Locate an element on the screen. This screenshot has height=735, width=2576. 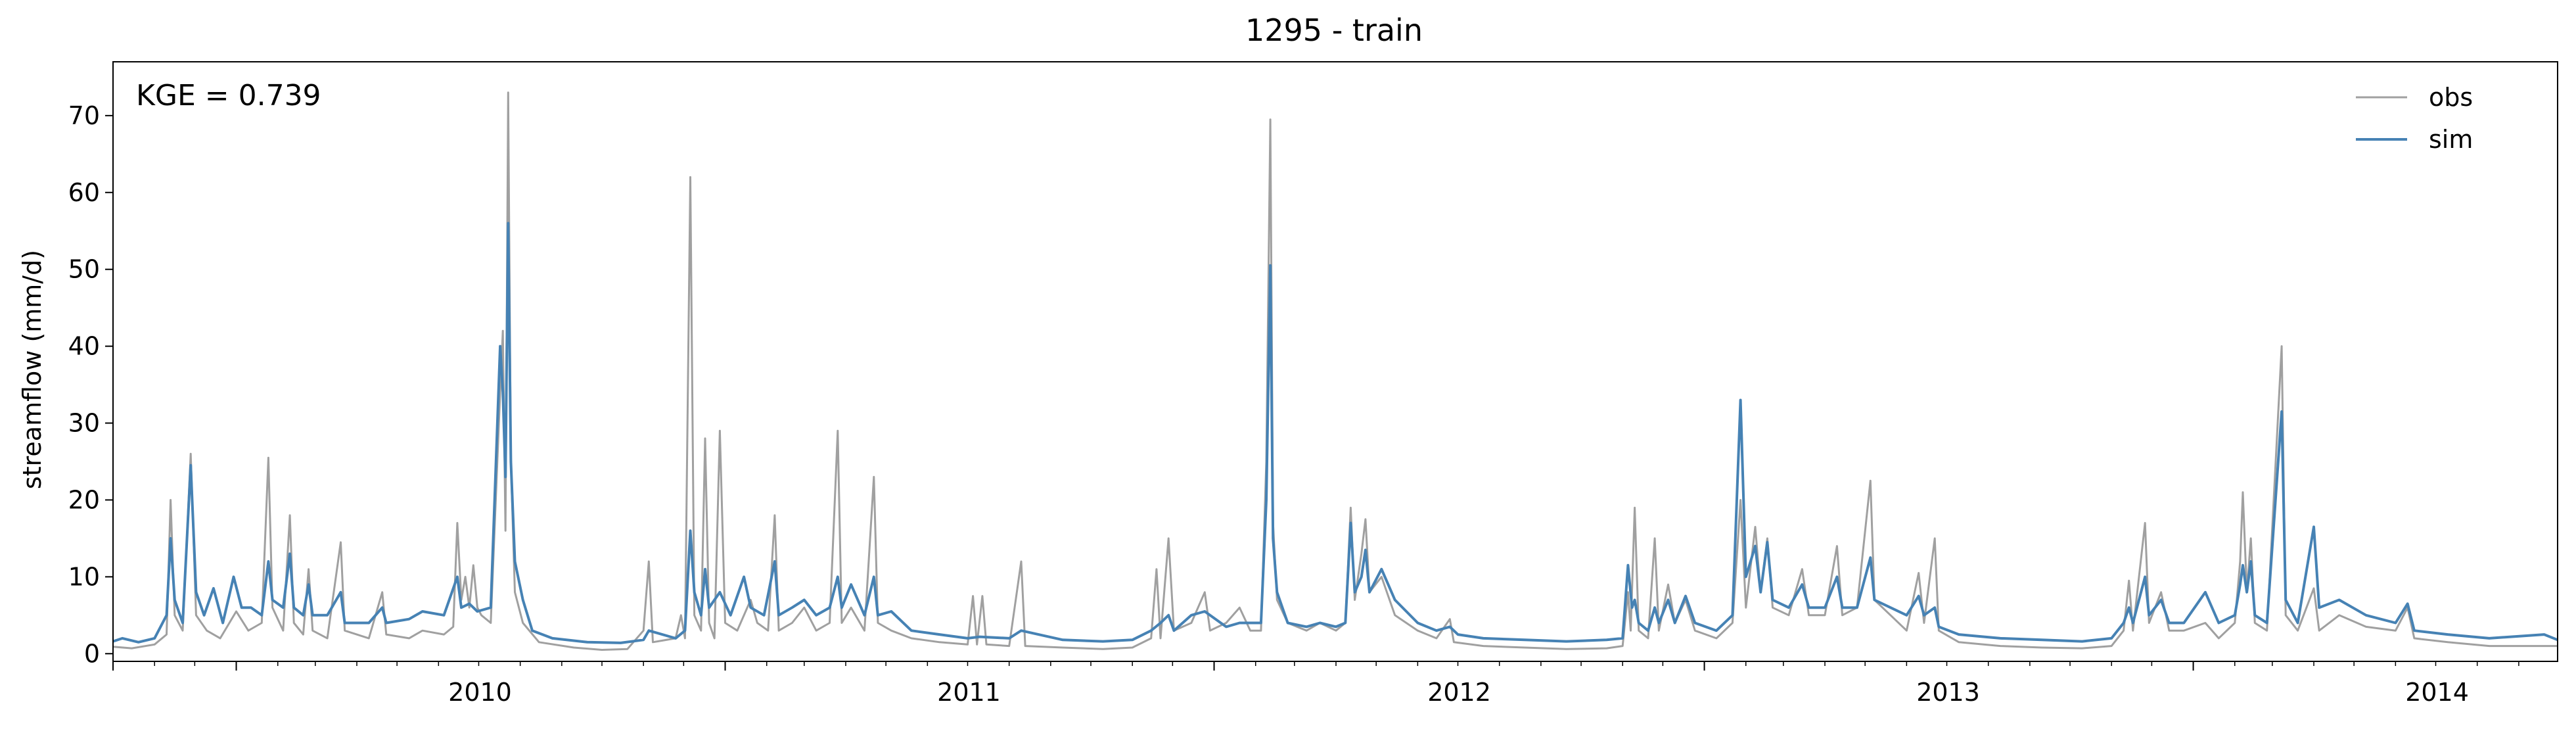
y-tick-label: 50 is located at coordinates (84, 269).